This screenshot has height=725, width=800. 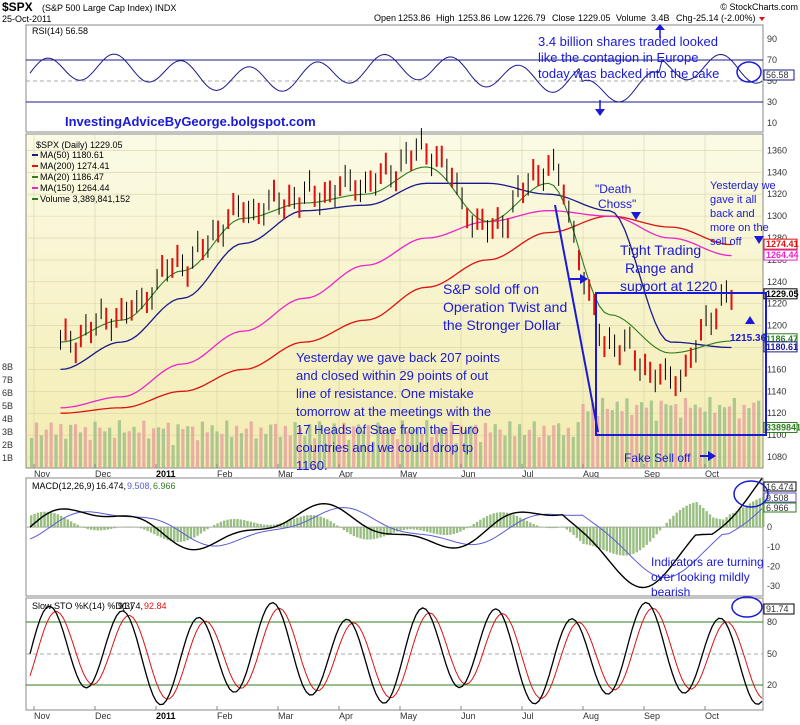 What do you see at coordinates (502, 325) in the screenshot?
I see `twist-label-3: the Stronger Dollar` at bounding box center [502, 325].